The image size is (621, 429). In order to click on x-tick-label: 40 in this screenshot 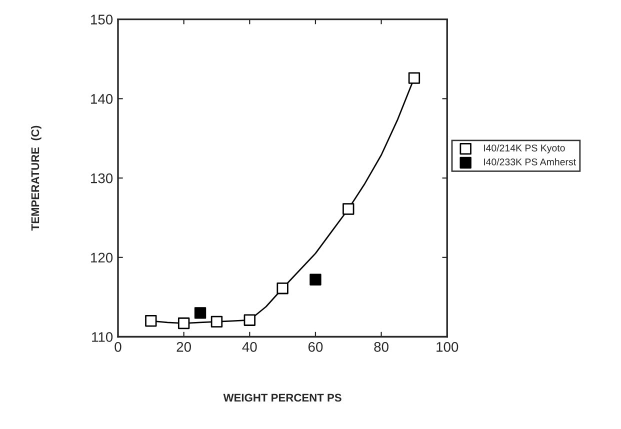, I will do `click(249, 347)`.